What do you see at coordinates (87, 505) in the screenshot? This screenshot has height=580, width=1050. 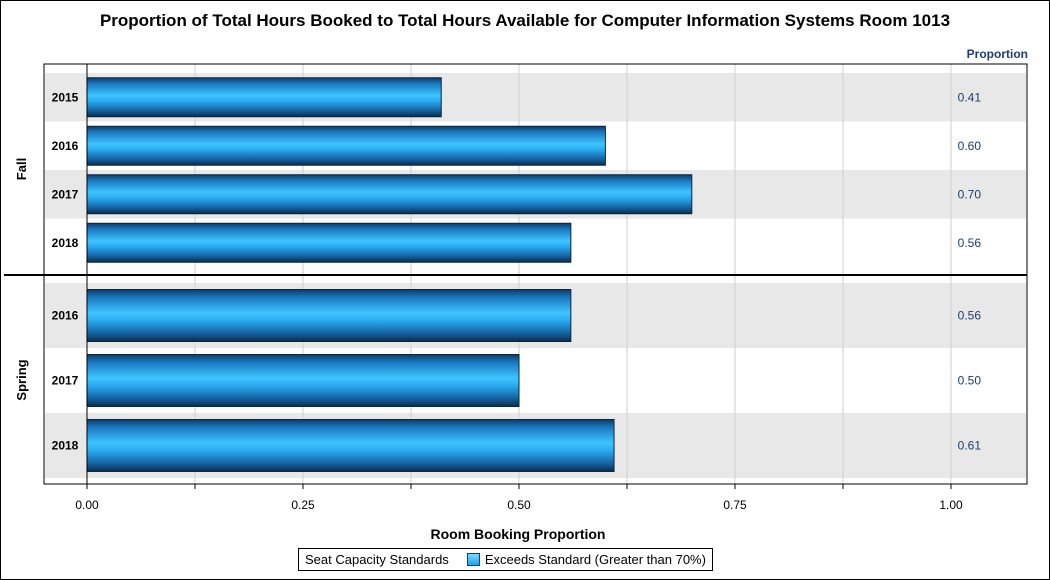 I see `x-tick-label-0.00: 0.00` at bounding box center [87, 505].